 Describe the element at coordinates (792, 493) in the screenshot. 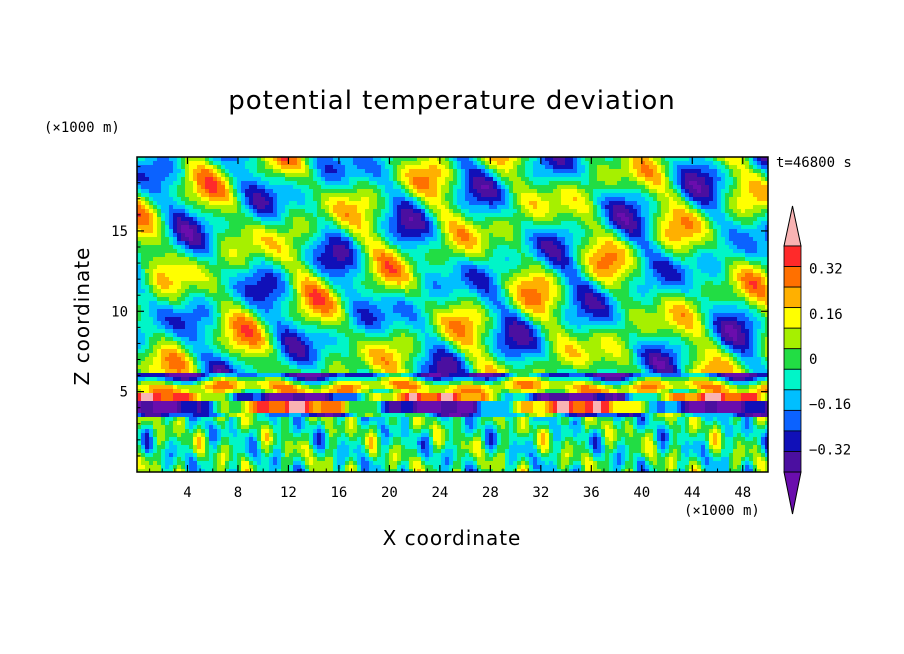

I see `colorbar-extend-bottom` at that location.